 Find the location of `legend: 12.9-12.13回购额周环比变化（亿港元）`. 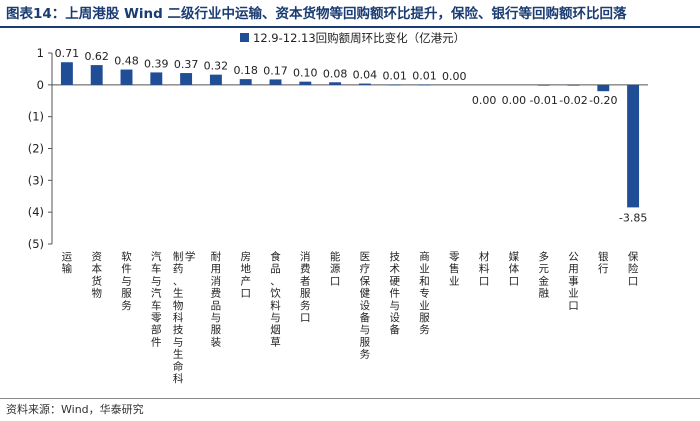

legend: 12.9-12.13回购额周环比变化（亿港元） is located at coordinates (352, 38).